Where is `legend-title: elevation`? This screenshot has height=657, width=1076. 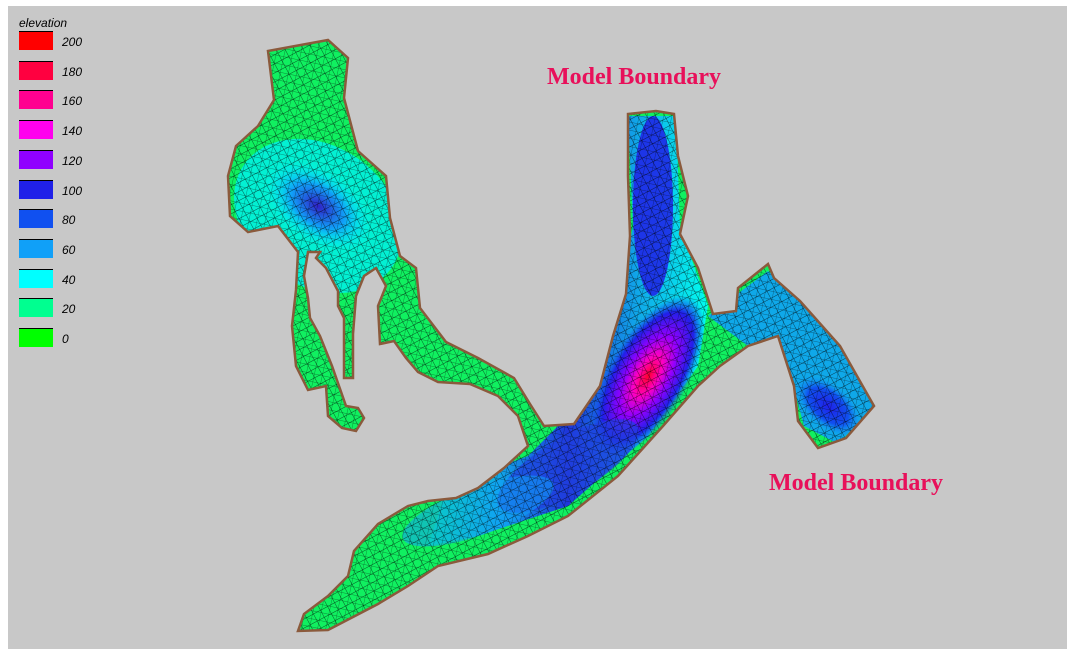 legend-title: elevation is located at coordinates (43, 23).